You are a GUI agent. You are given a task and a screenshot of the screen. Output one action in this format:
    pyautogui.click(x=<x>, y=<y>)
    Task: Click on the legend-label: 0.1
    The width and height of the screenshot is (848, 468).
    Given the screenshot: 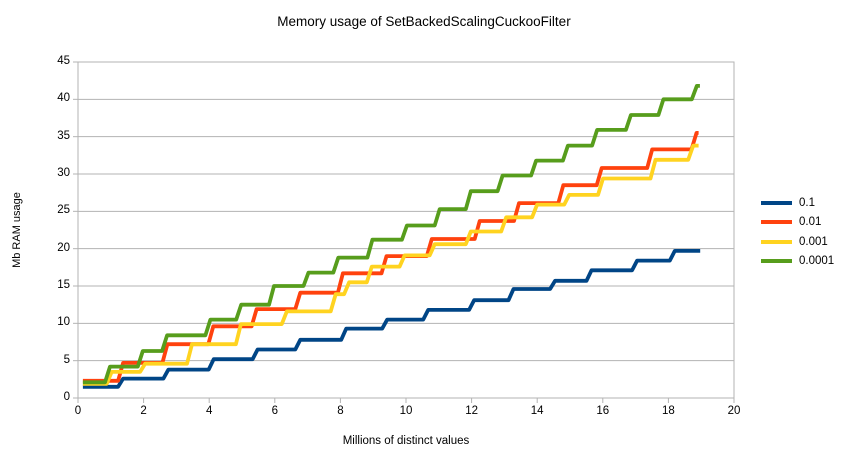 What is the action you would take?
    pyautogui.click(x=807, y=202)
    